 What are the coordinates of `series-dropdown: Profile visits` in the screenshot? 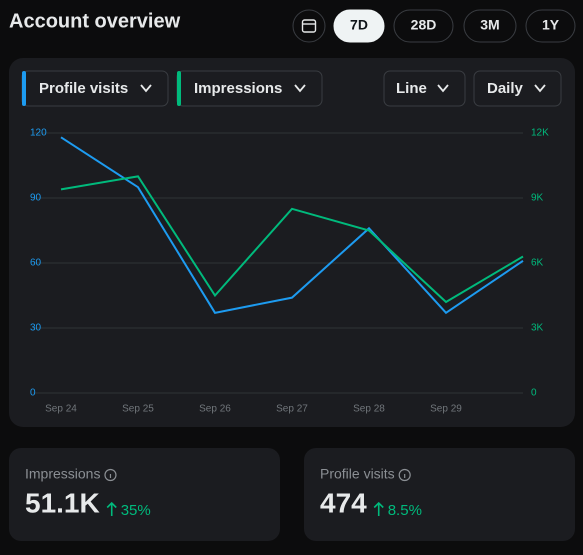 It's located at (95, 88).